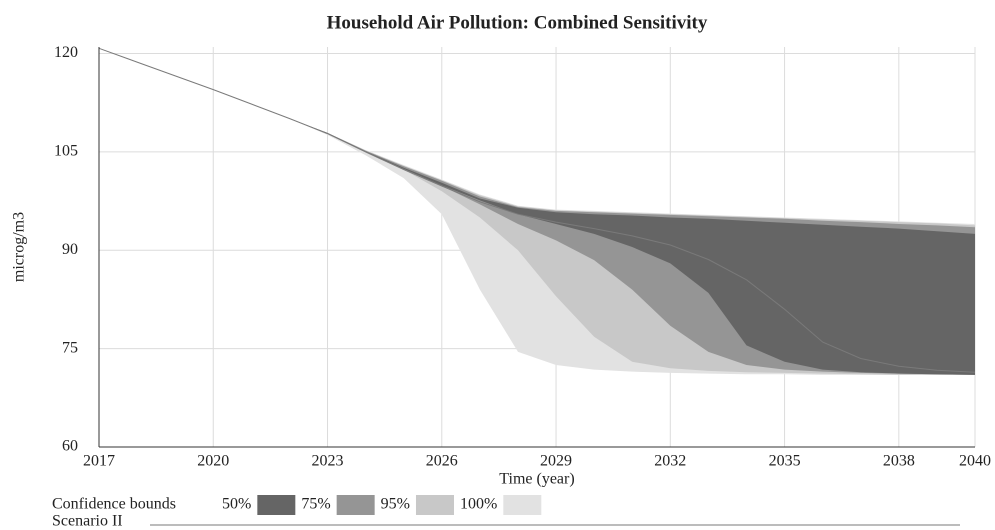  What do you see at coordinates (442, 461) in the screenshot?
I see `x-tick-label: 2026` at bounding box center [442, 461].